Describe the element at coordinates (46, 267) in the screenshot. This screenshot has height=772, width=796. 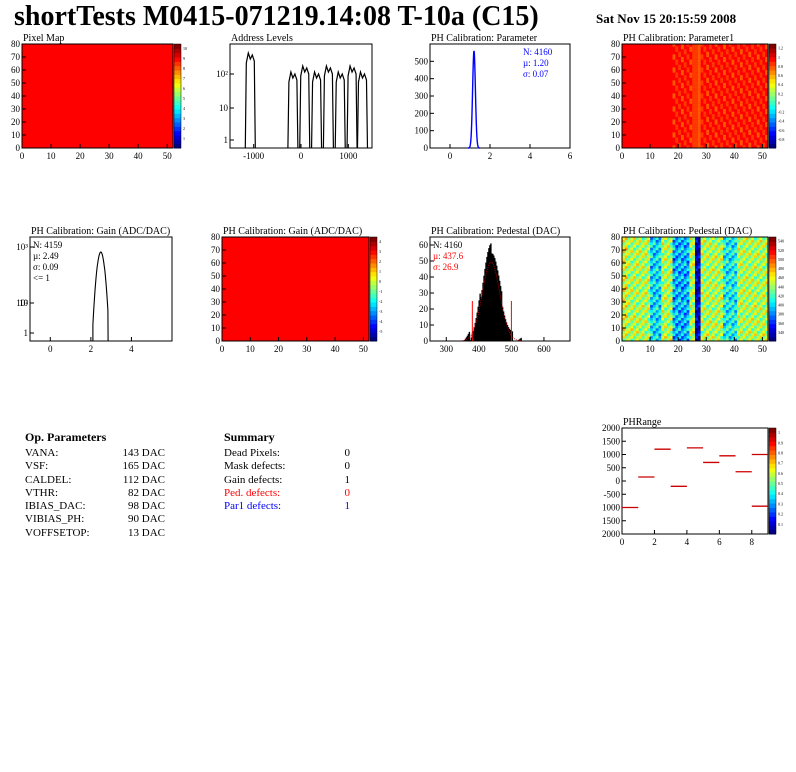
I see `stat-sigma: σ: 0.09` at that location.